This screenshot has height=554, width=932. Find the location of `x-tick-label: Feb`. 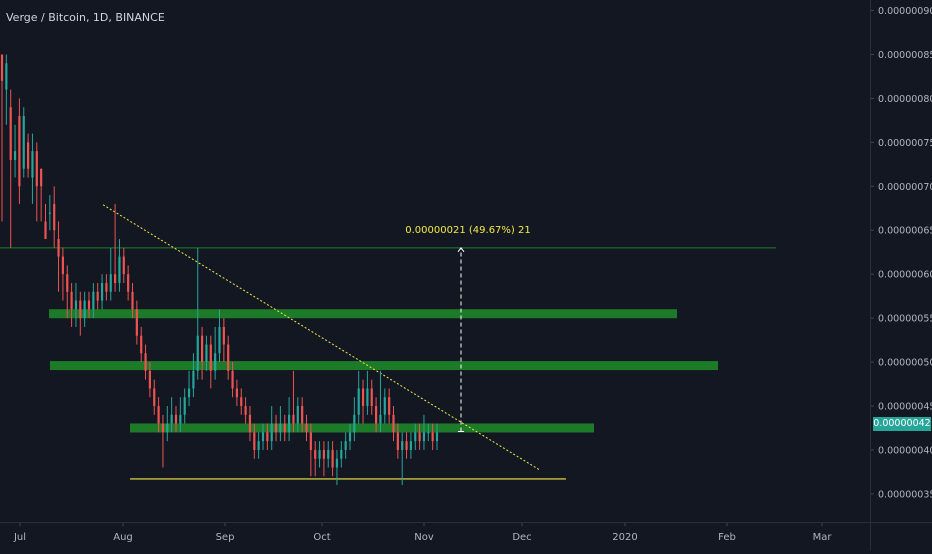

x-tick-label: Feb is located at coordinates (727, 537).